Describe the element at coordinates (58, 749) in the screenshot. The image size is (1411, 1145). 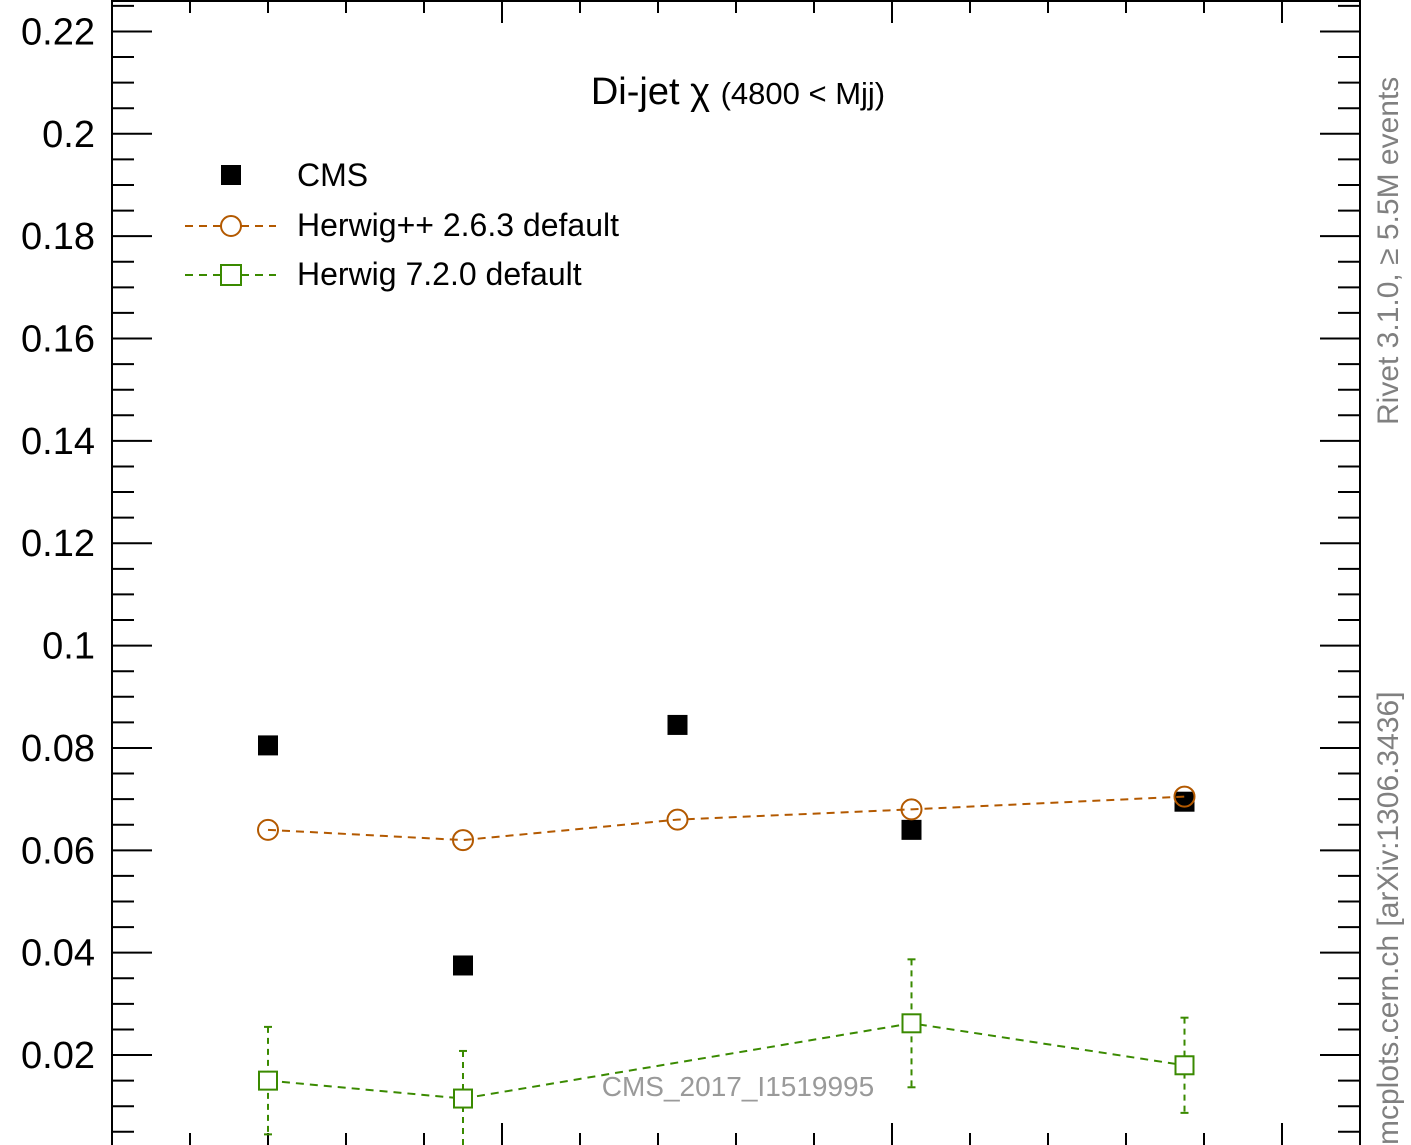
I see `y-tick-label: 0.08` at that location.